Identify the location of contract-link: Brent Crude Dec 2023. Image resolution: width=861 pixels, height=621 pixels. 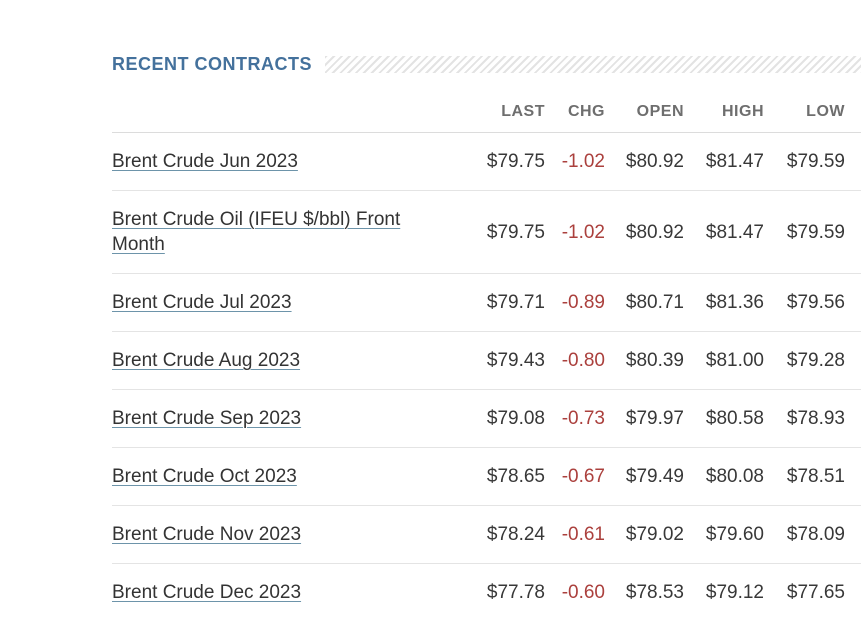
(207, 592).